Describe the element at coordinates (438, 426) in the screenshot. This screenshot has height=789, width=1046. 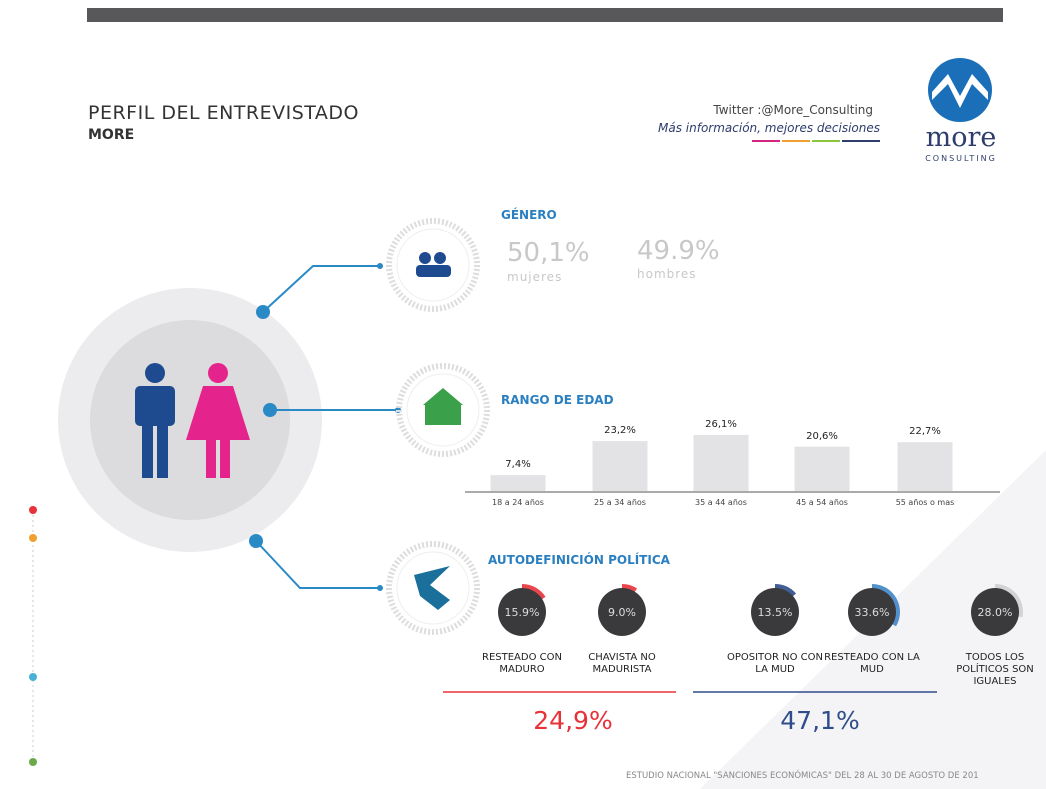
I see `section-icons` at that location.